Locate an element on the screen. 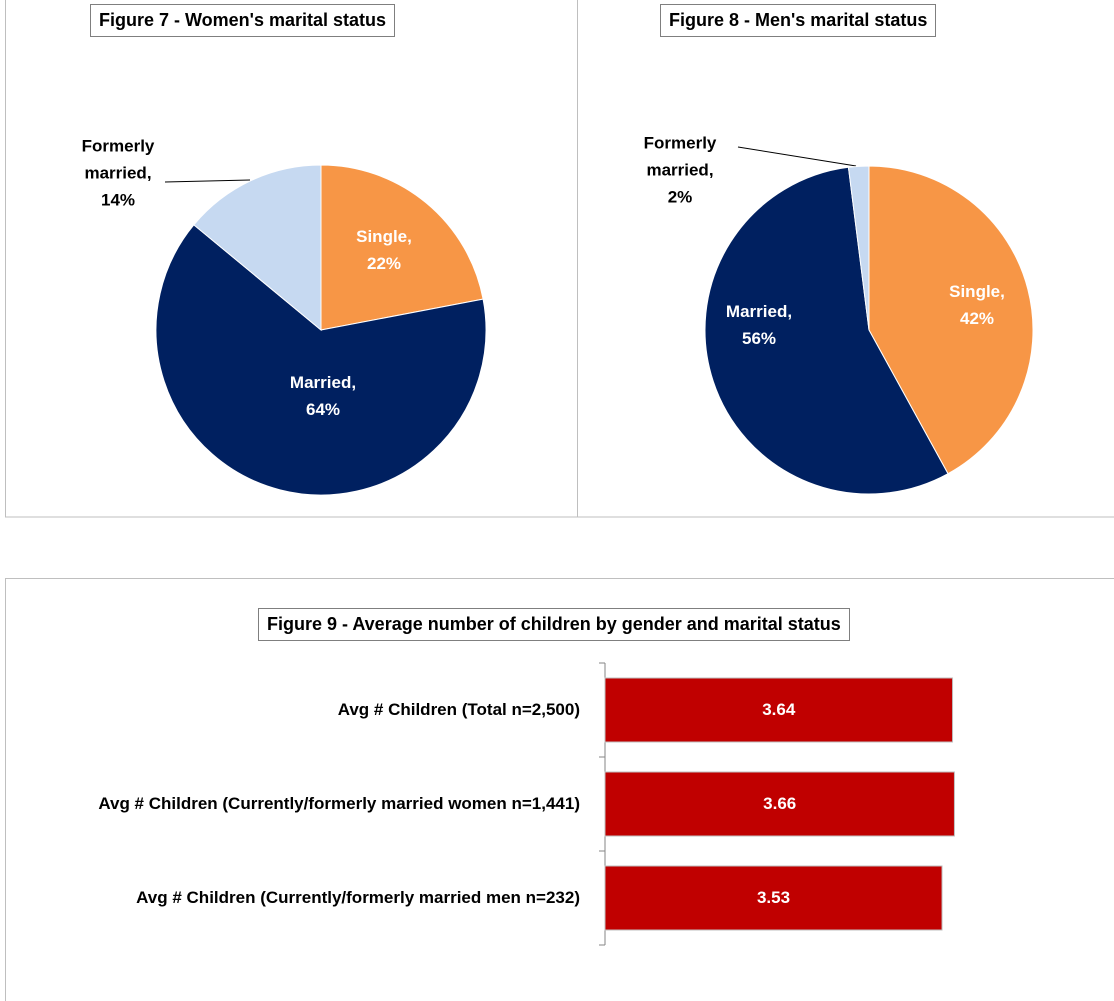 This screenshot has width=1114, height=1001. data-label: Married, 56% is located at coordinates (759, 325).